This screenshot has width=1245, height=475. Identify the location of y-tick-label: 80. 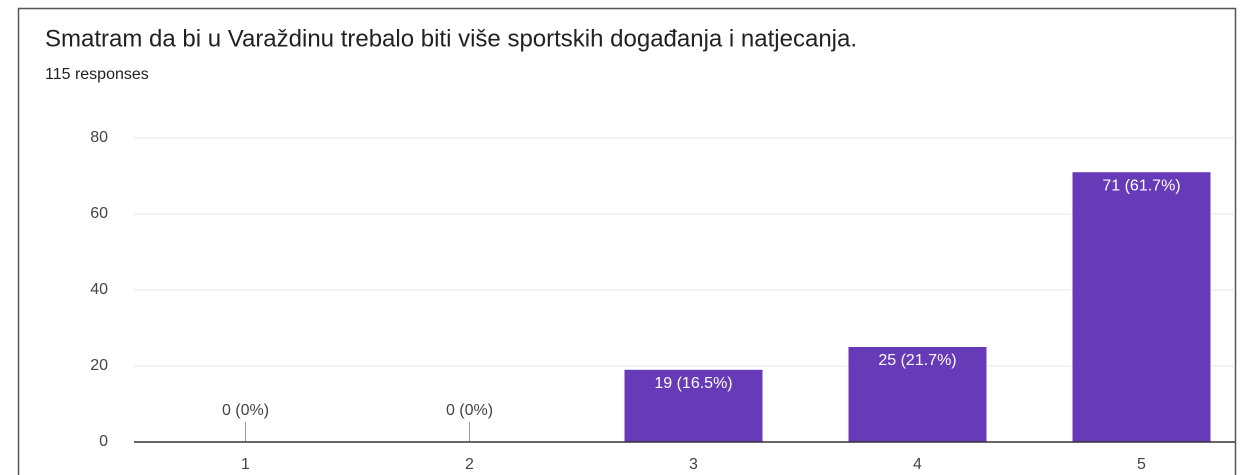
(99, 137).